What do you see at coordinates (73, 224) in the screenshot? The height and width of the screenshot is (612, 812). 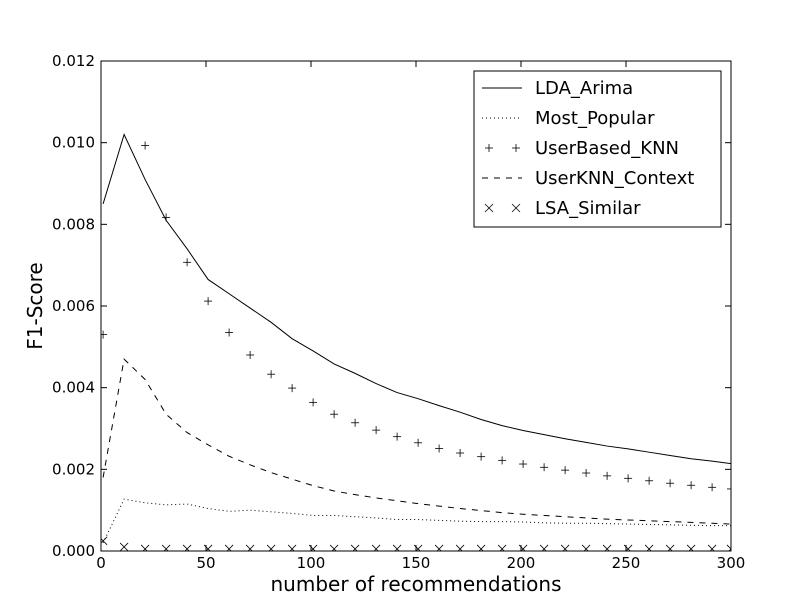 I see `y-tick-label: 0.008` at bounding box center [73, 224].